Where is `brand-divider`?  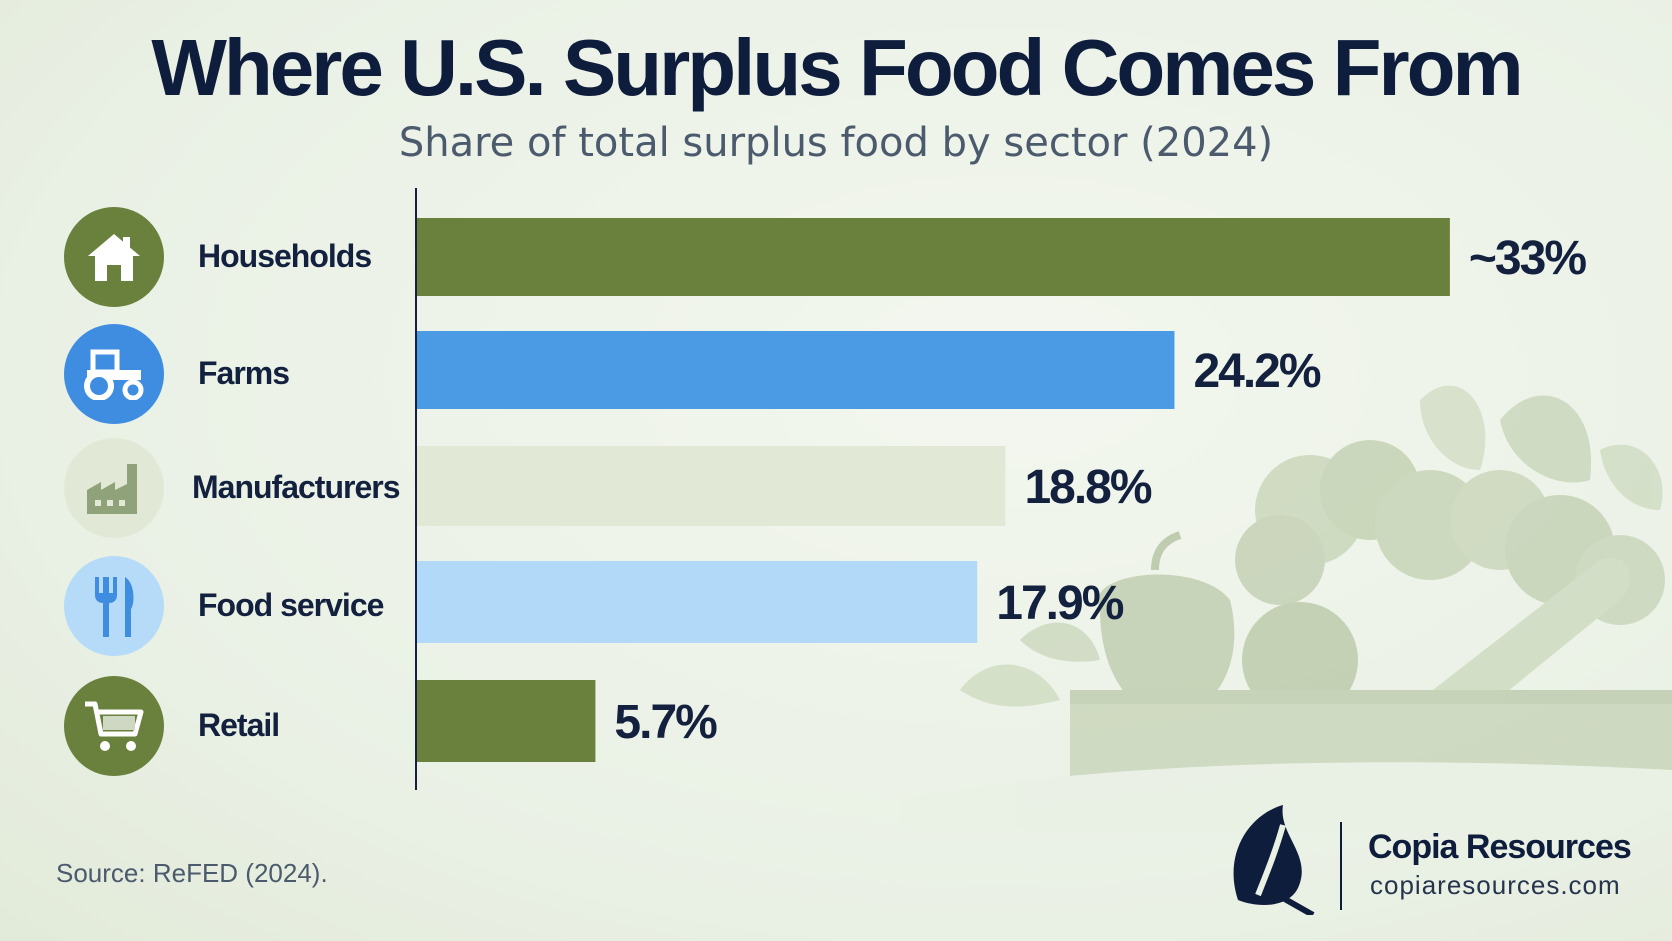
brand-divider is located at coordinates (1341, 866).